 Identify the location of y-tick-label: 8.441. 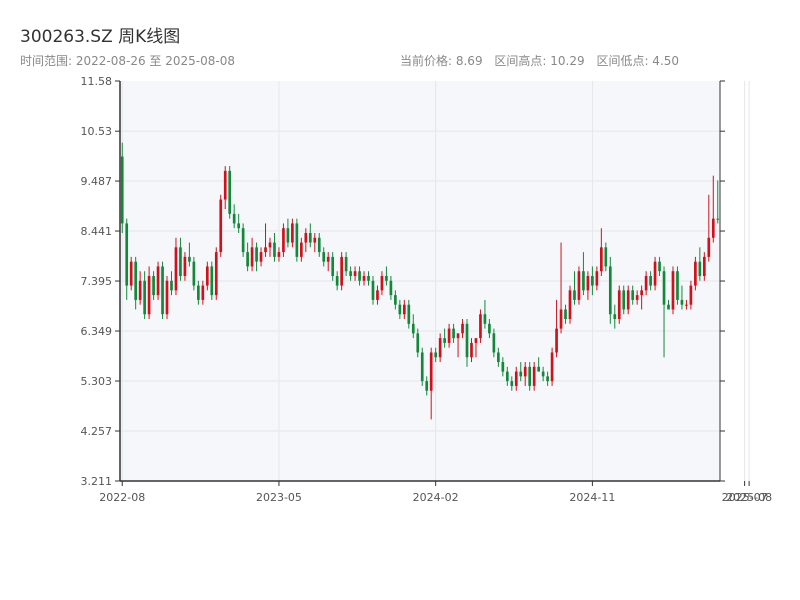
(97, 231).